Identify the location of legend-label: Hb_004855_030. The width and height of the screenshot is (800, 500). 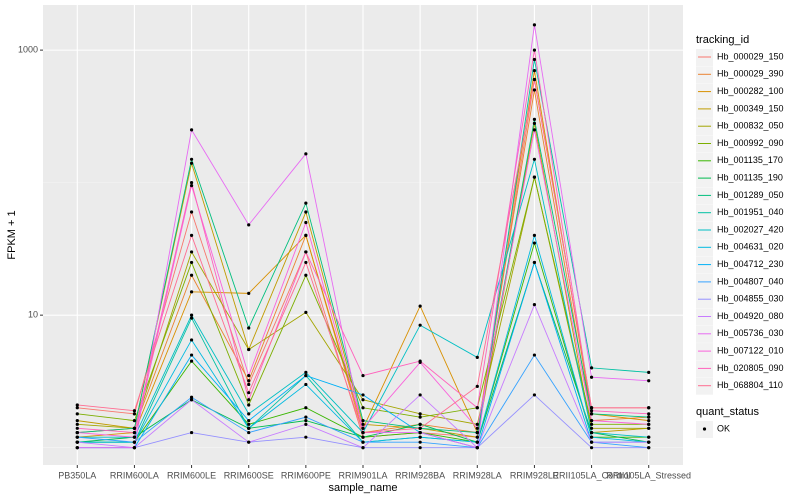
(750, 299).